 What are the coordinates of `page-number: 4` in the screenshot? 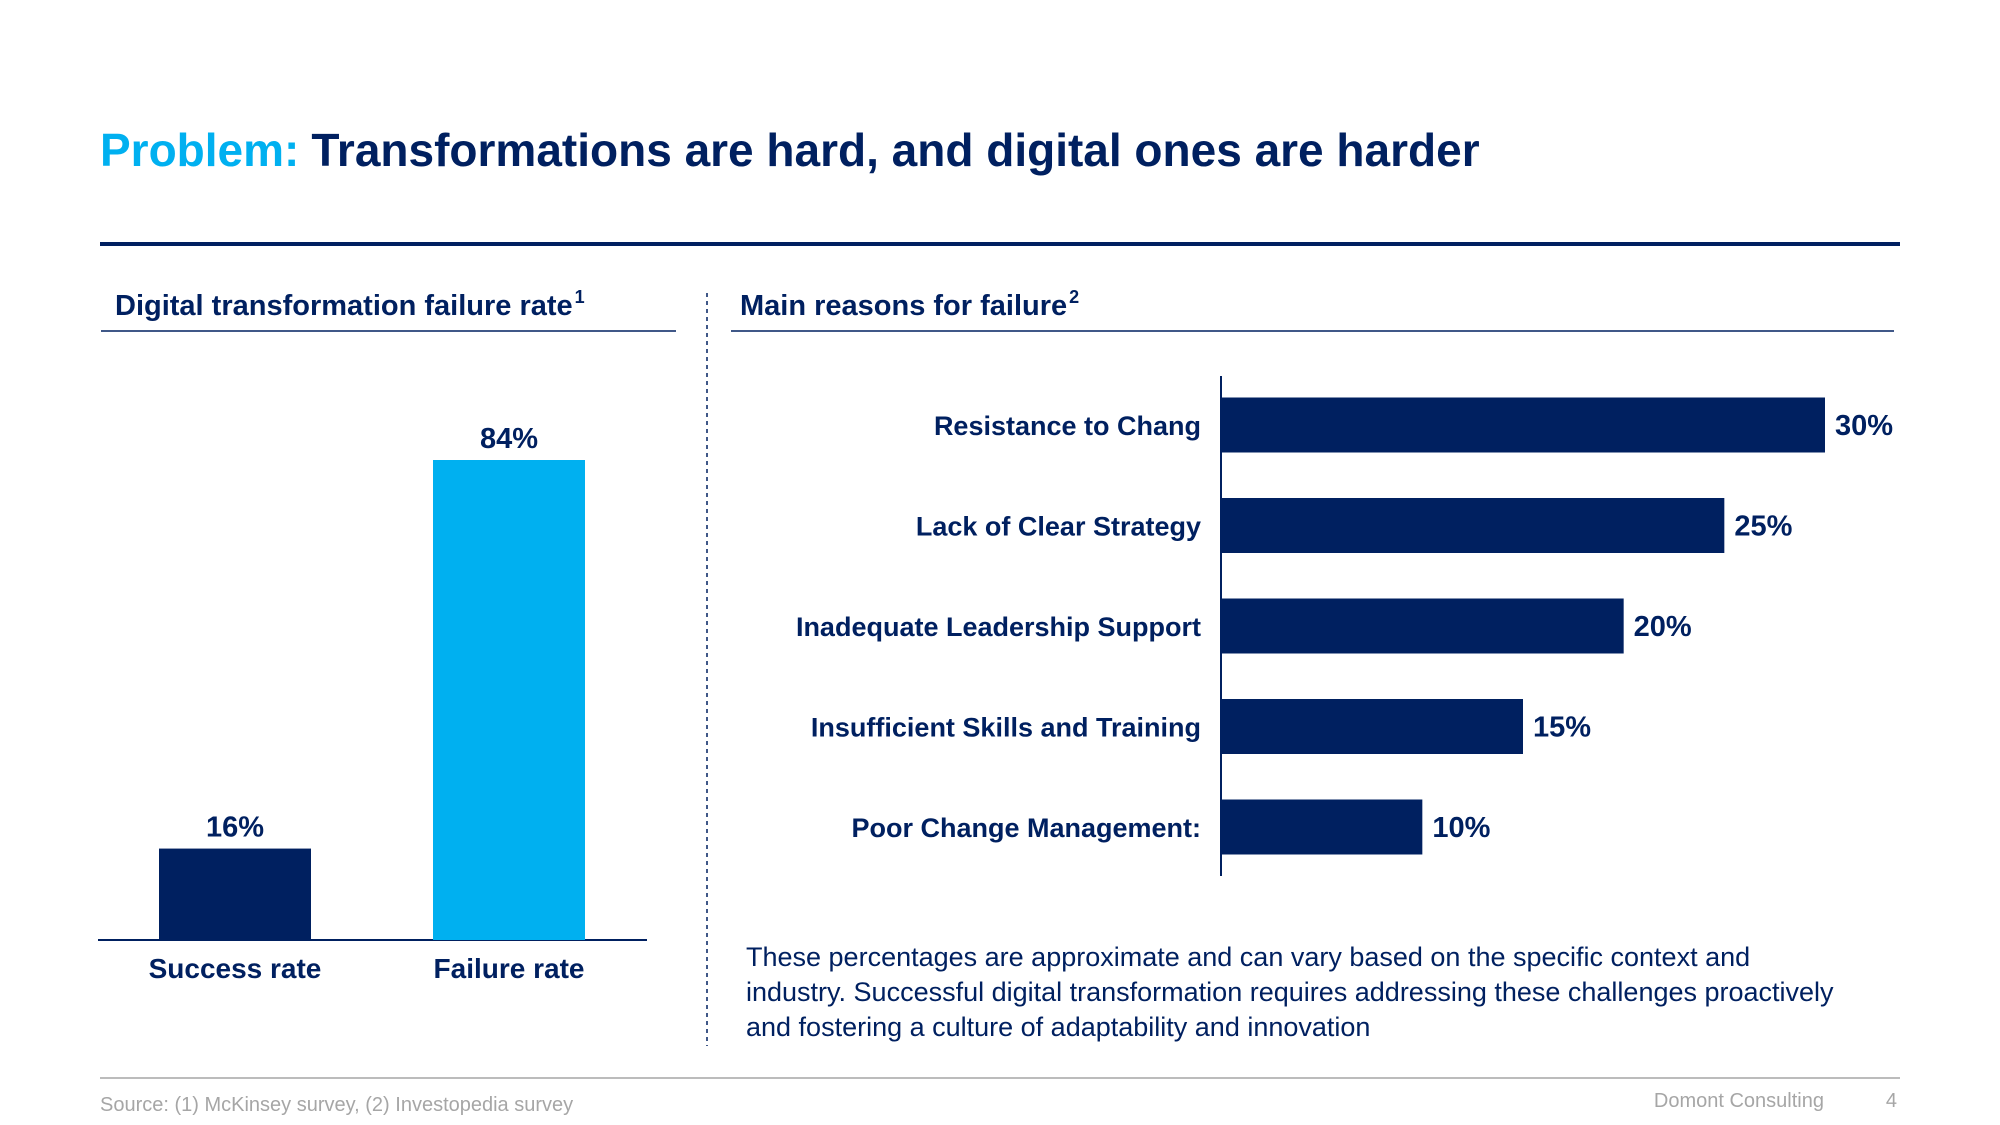 It's located at (1891, 1101).